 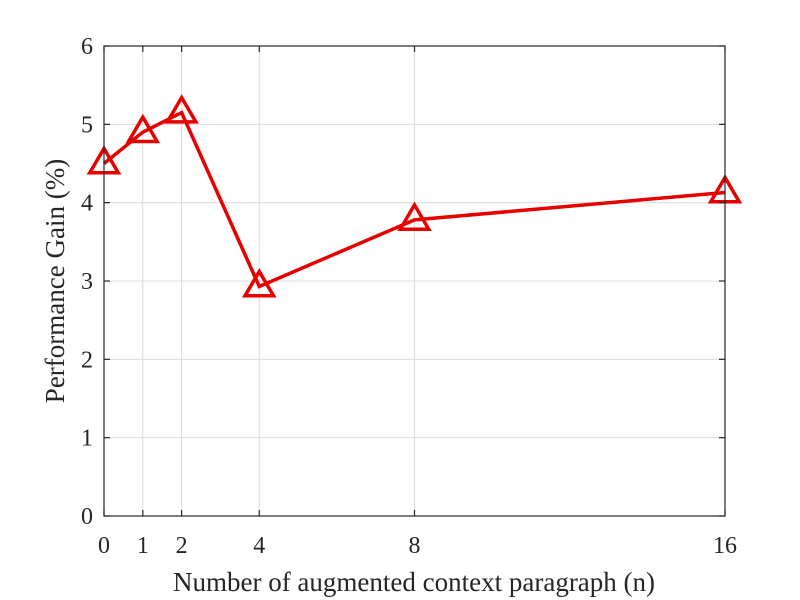 What do you see at coordinates (87, 47) in the screenshot?
I see `y-tick-label: 6` at bounding box center [87, 47].